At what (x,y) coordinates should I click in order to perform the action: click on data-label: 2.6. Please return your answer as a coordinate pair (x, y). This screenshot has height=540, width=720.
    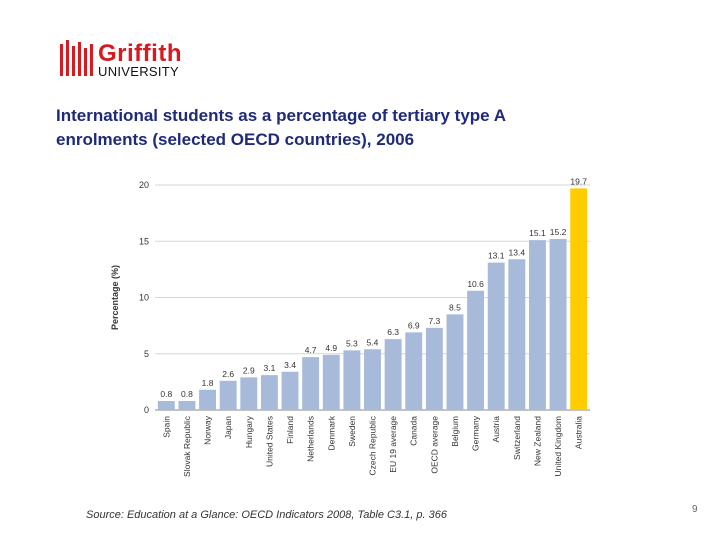
    Looking at the image, I should click on (228, 374).